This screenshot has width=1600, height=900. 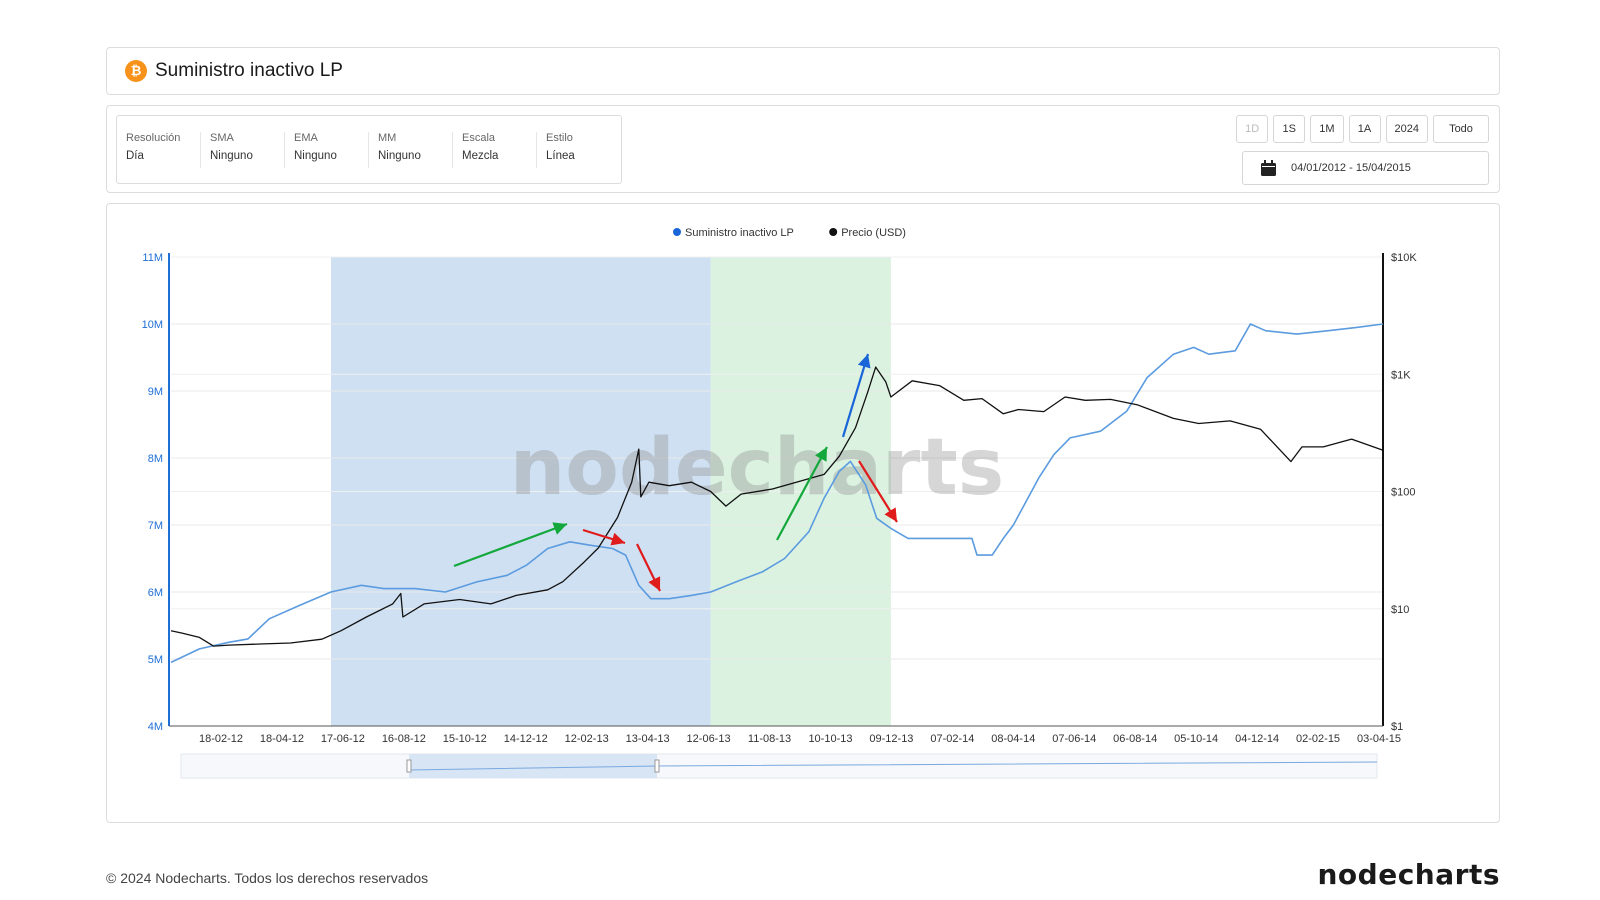 I want to click on option-sma: SMA Ninguno, so click(x=243, y=150).